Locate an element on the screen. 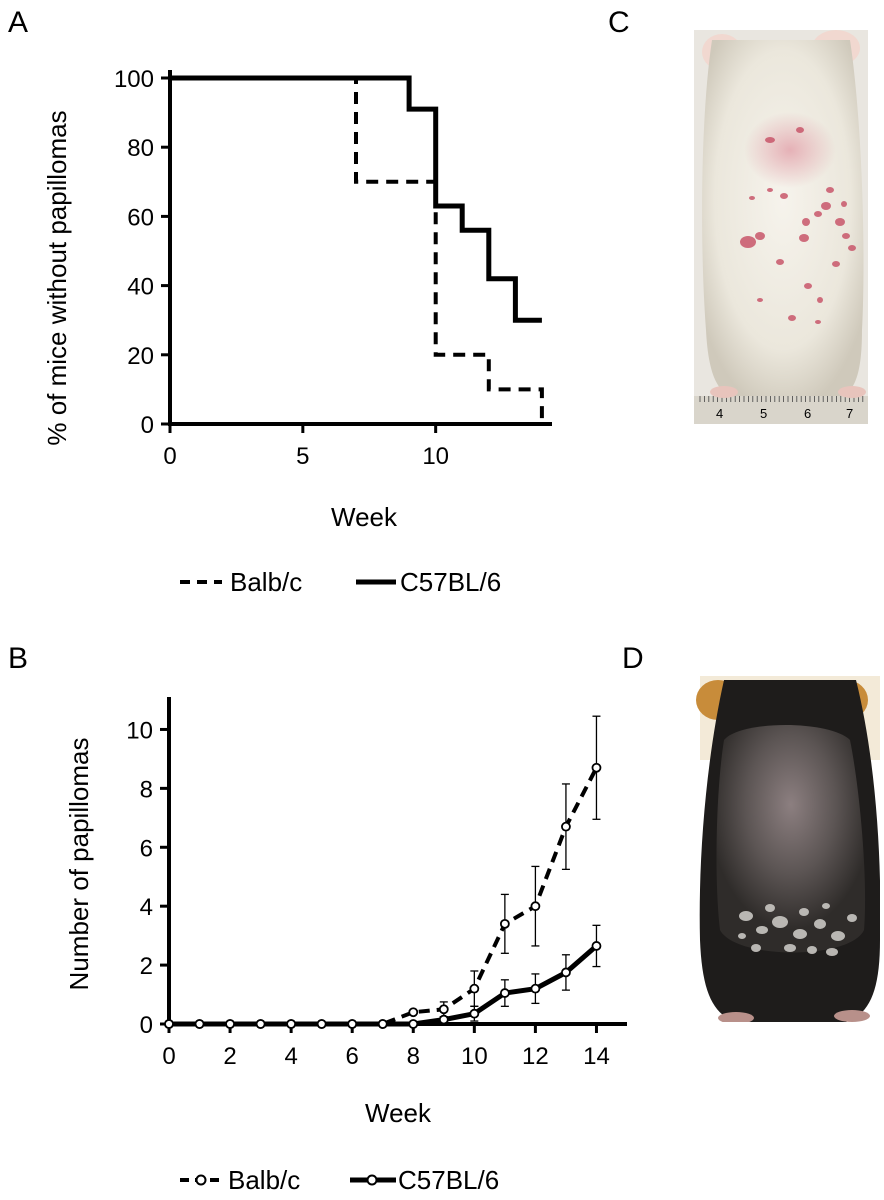 The height and width of the screenshot is (1200, 884). chart-b-xtick-label: 10 is located at coordinates (474, 1056).